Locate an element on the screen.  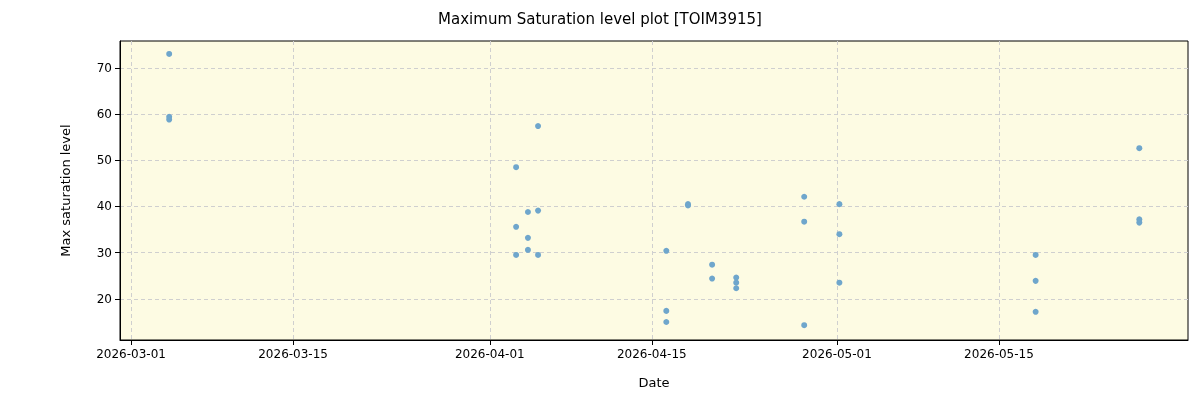
x-tick-label: 2026-05-15 is located at coordinates (999, 354).